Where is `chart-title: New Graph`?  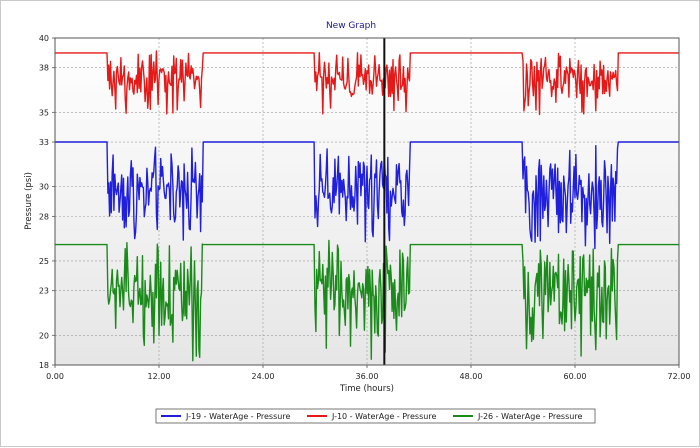
chart-title: New Graph is located at coordinates (351, 26).